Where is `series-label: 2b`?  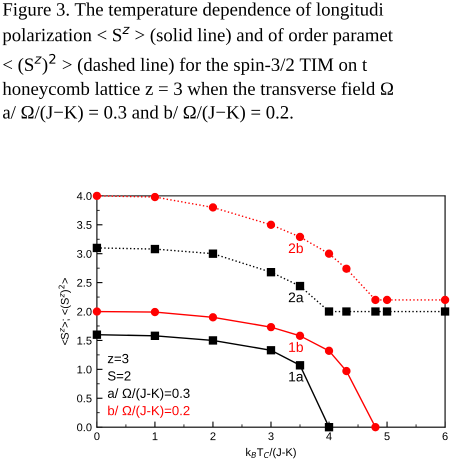 series-label: 2b is located at coordinates (295, 248).